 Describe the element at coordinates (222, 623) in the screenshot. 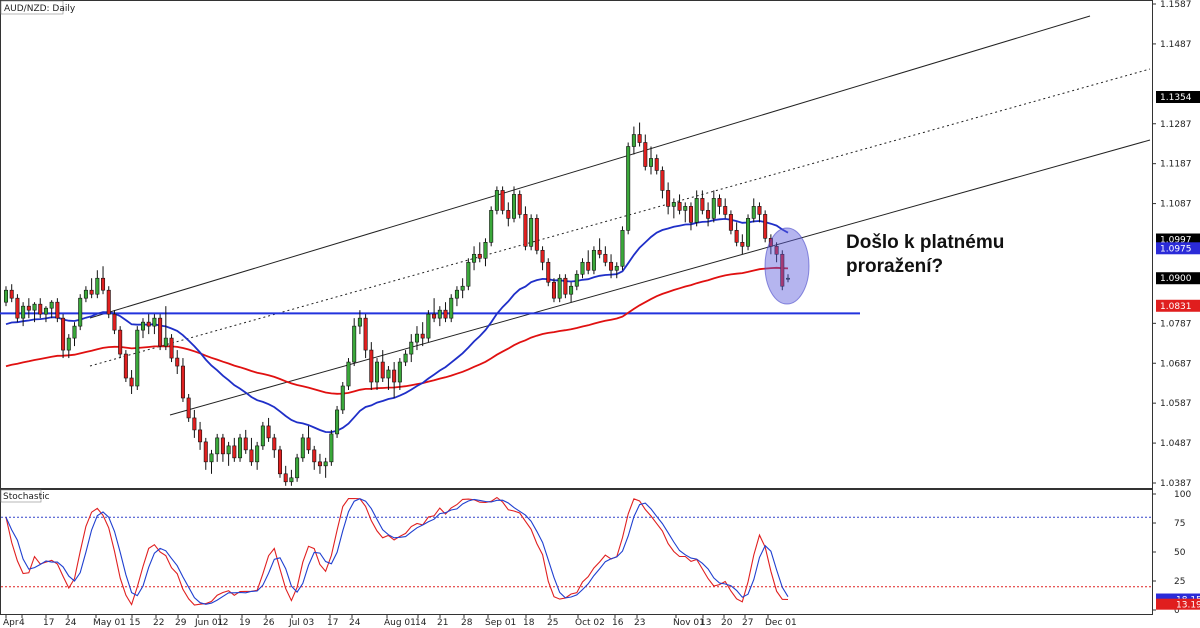

I see `date-tick-label: 12` at that location.